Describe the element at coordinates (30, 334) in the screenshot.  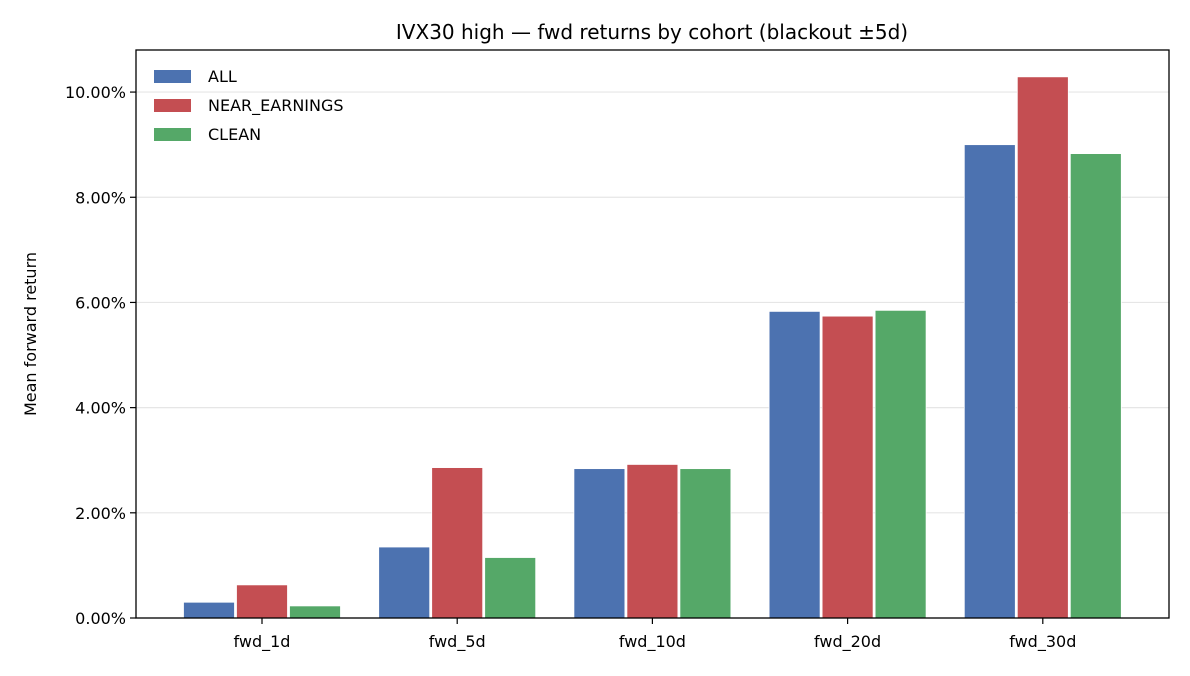
I see `y-axis-label: Mean forward return` at that location.